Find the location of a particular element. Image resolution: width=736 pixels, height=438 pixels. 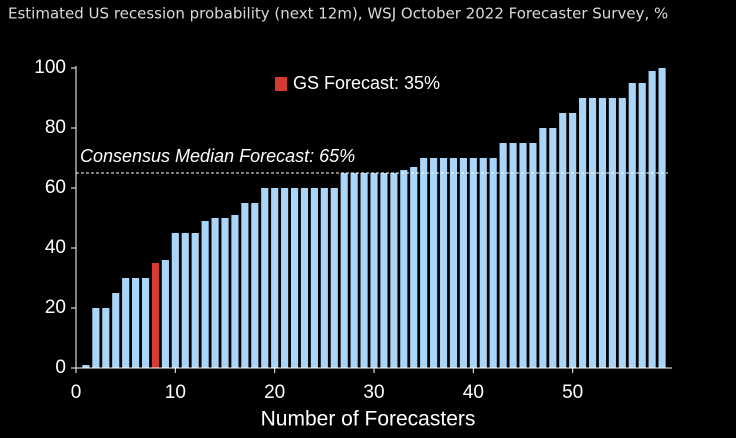

y-tick-label: 0 is located at coordinates (60, 367).